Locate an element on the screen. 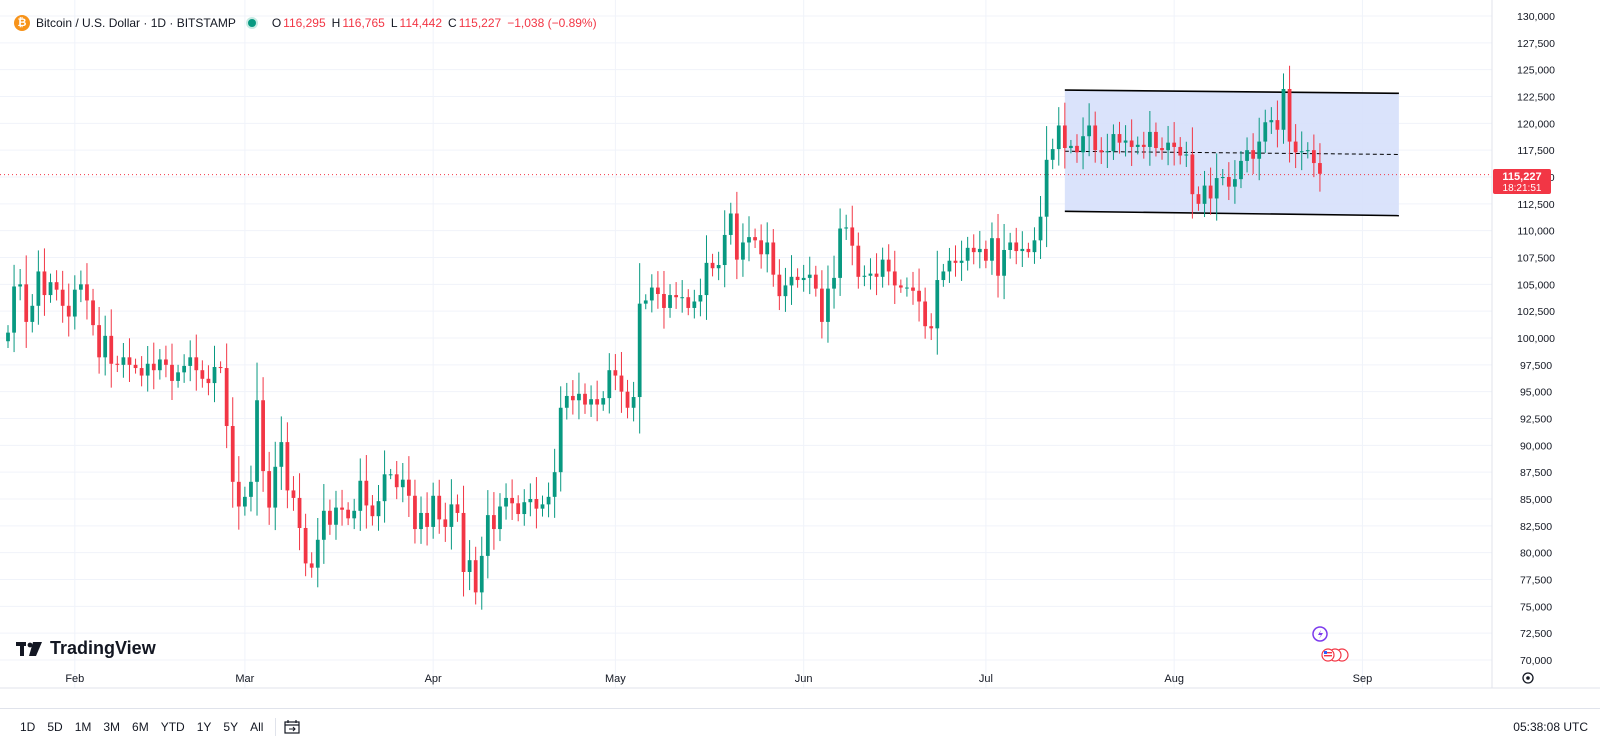  range-5d-button: 5D is located at coordinates (55, 727).